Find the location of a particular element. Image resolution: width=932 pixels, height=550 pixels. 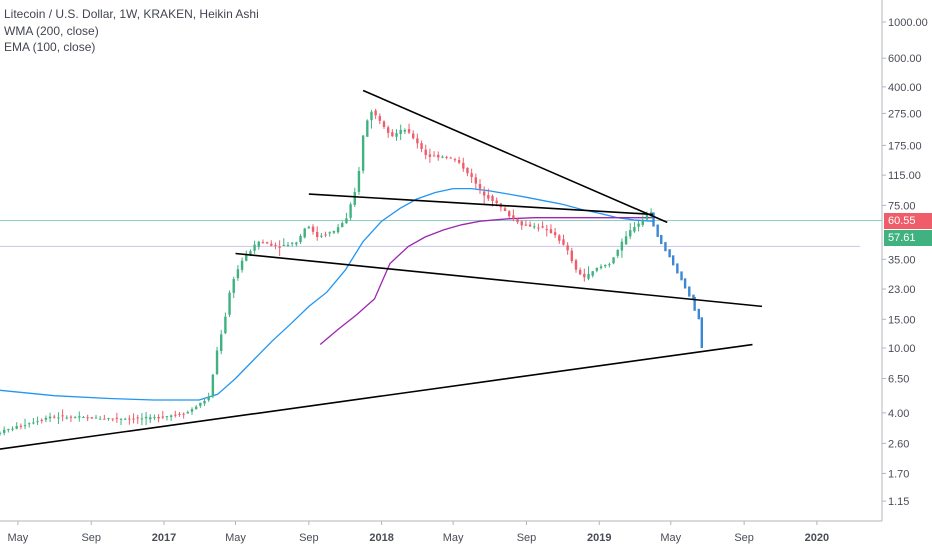

trendline is located at coordinates (480, 204).